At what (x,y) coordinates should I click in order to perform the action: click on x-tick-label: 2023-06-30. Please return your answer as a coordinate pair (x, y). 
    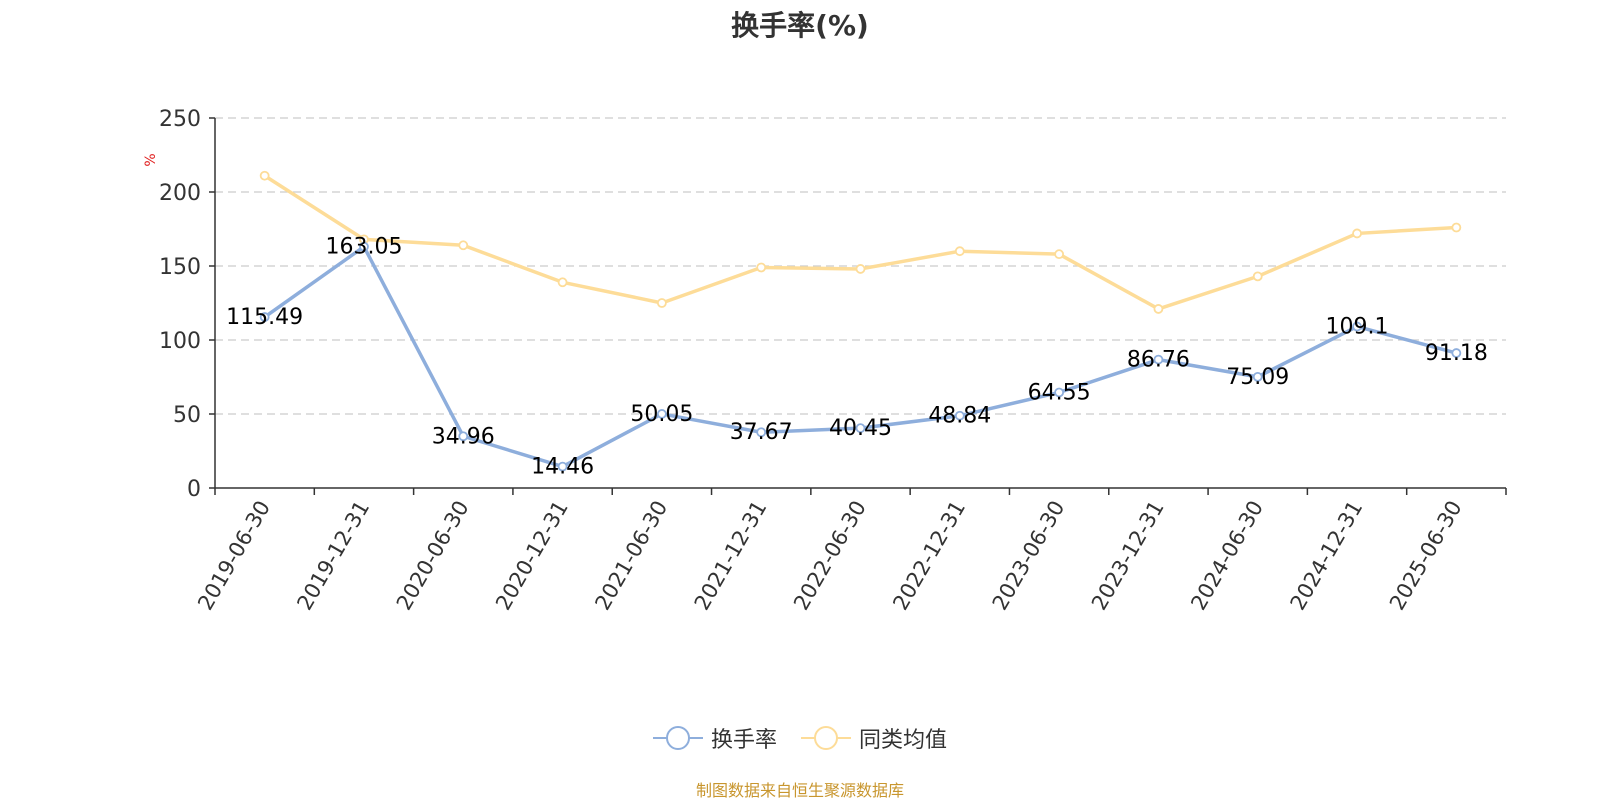
    Looking at the image, I should click on (1029, 556).